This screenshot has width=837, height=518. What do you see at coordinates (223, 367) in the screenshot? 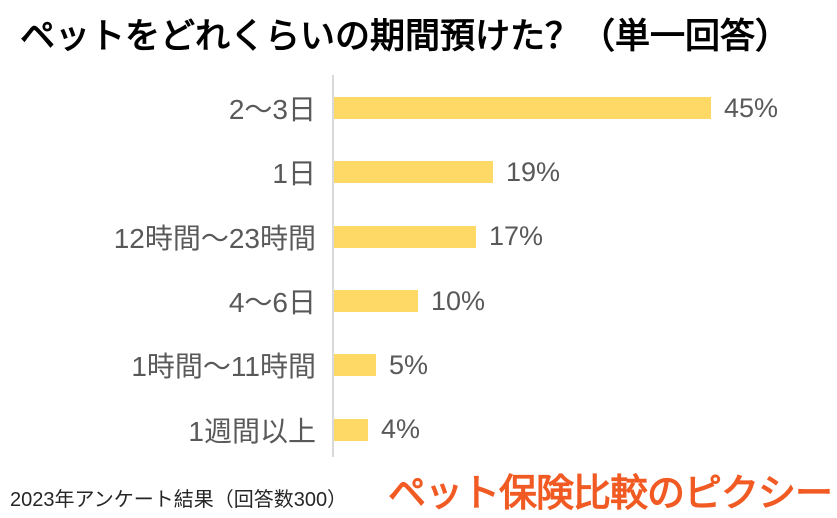
I see `category-label: 1時間〜11時間` at bounding box center [223, 367].